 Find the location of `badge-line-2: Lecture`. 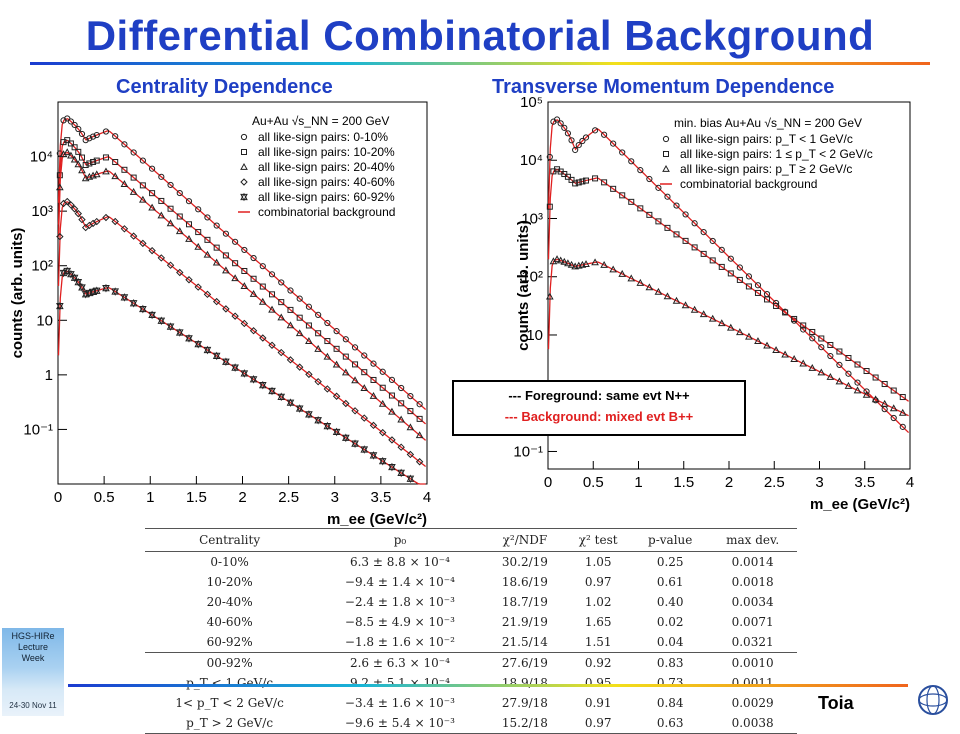

badge-line-2: Lecture is located at coordinates (33, 647).